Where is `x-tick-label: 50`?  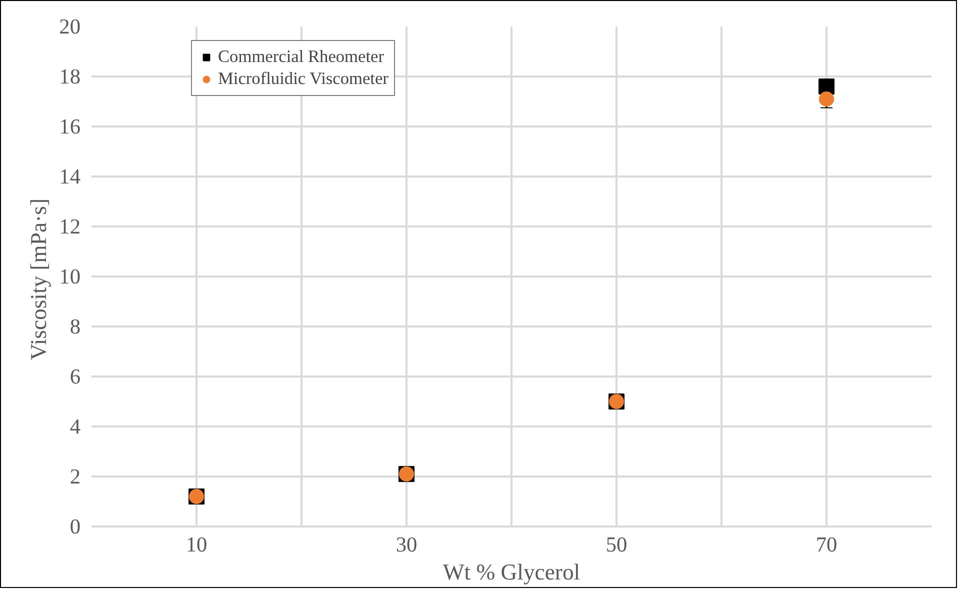
x-tick-label: 50 is located at coordinates (617, 544).